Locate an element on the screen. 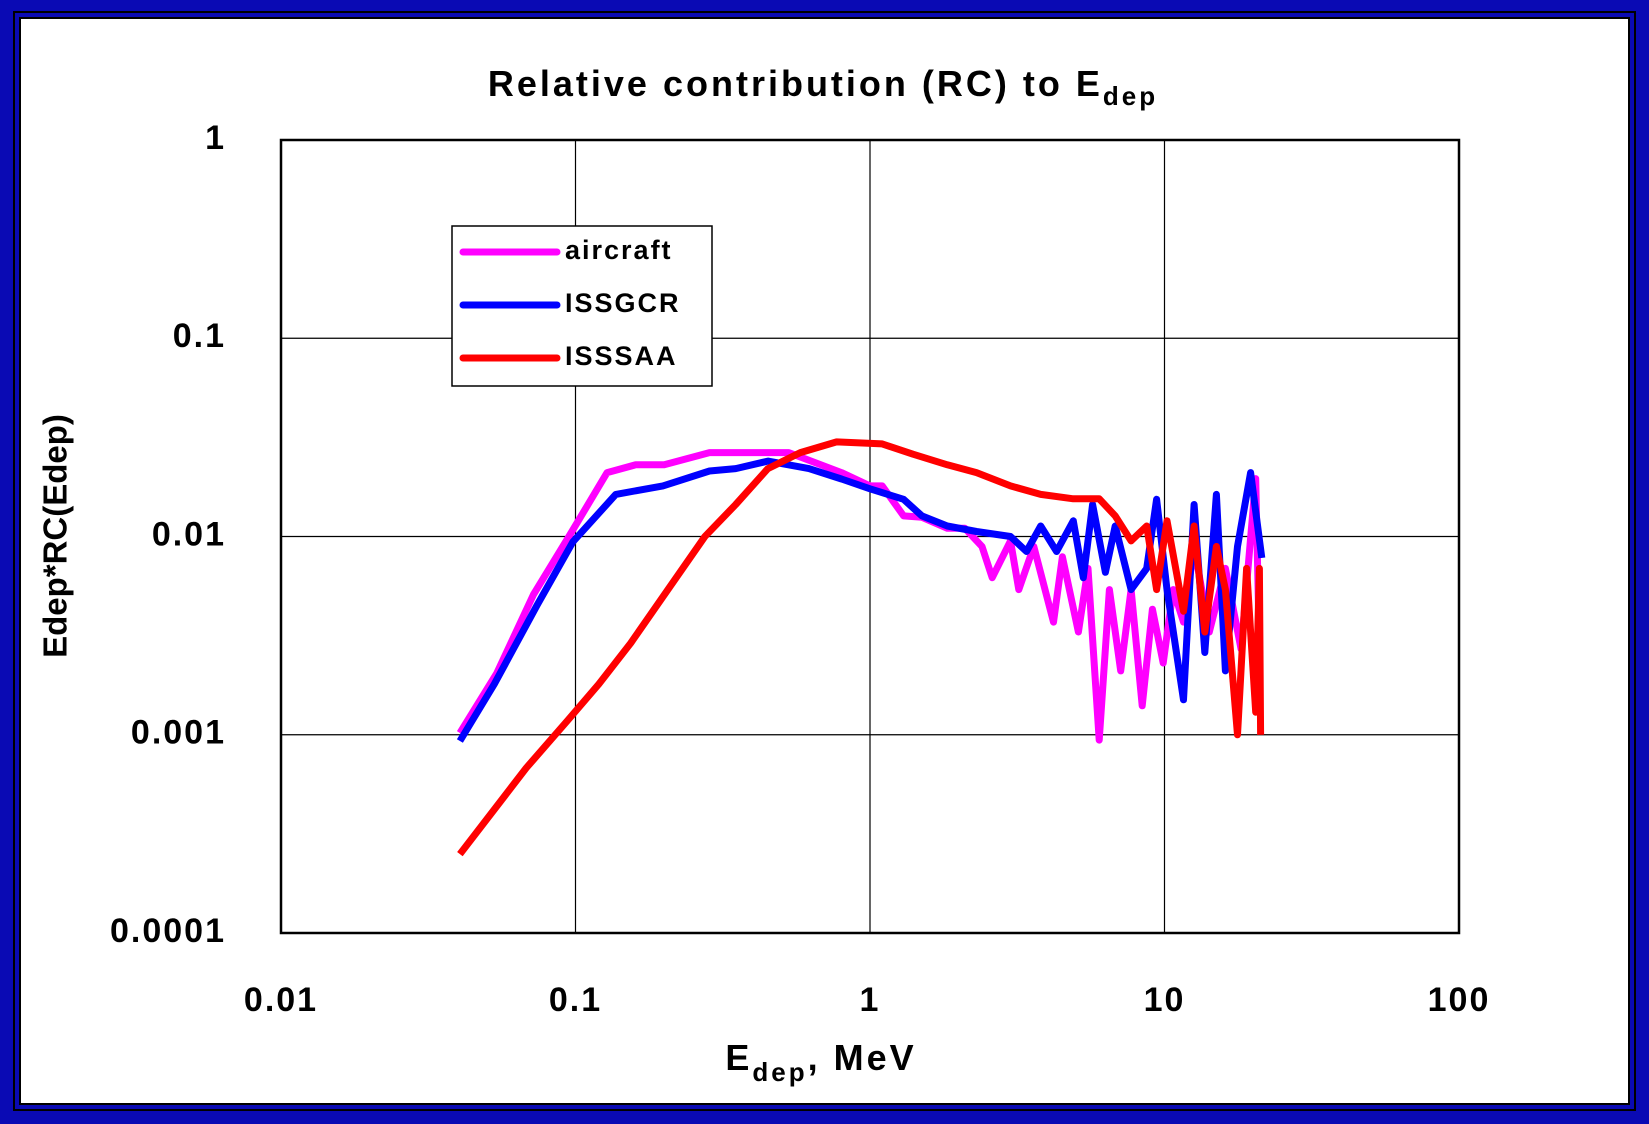 This screenshot has height=1124, width=1649. x-axis-label: Edep, MeV is located at coordinates (820, 1062).